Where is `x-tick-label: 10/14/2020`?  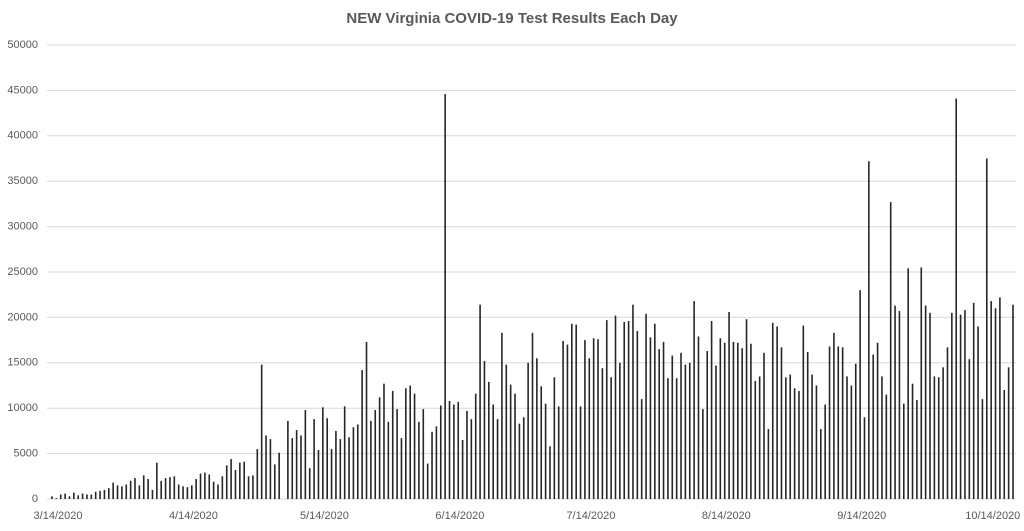
x-tick-label: 10/14/2020 is located at coordinates (992, 516).